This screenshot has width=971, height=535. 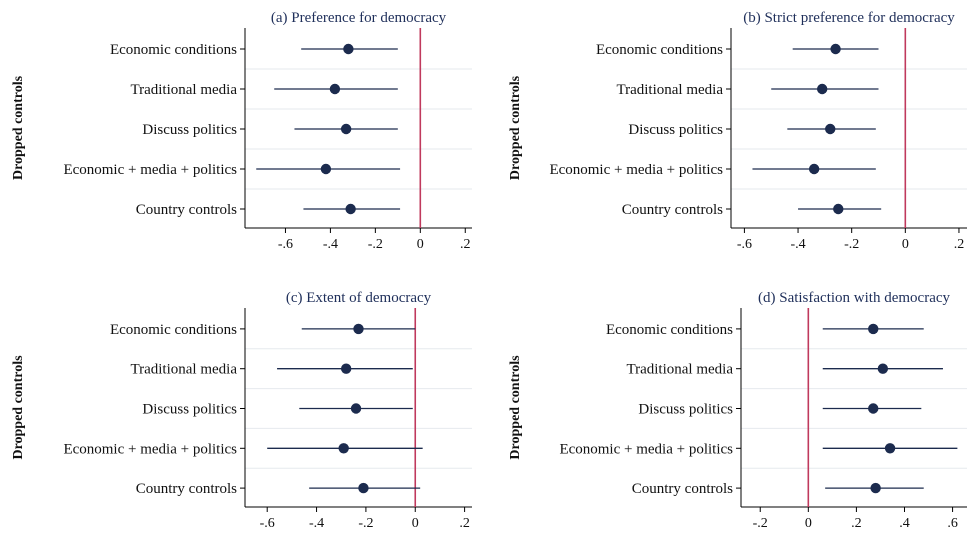 What do you see at coordinates (904, 523) in the screenshot?
I see `x-tick-label: .4` at bounding box center [904, 523].